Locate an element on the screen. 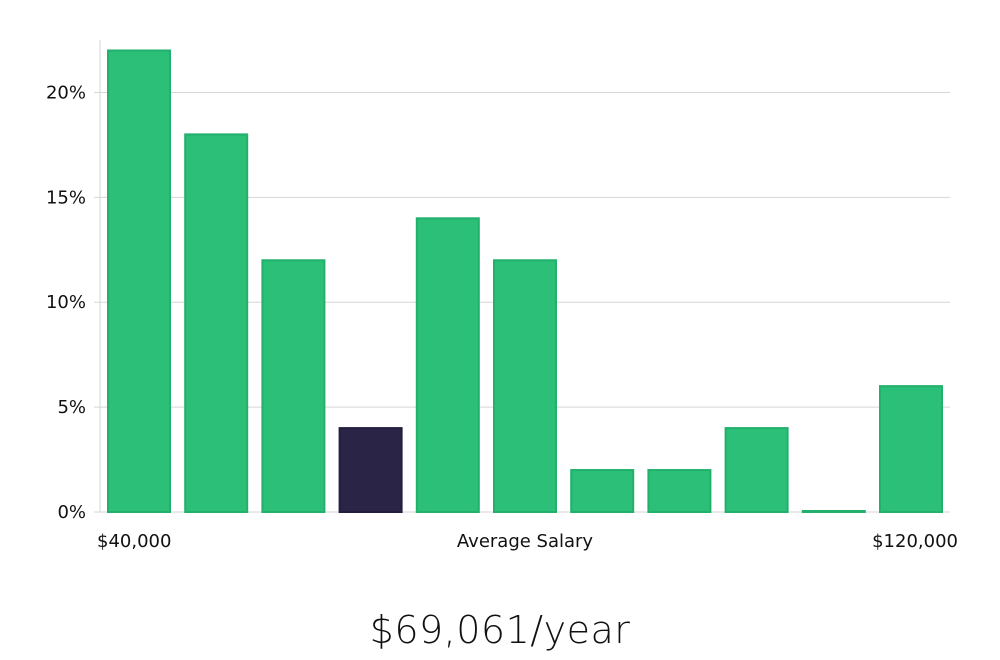  x-axis-title: Average Salary is located at coordinates (525, 541).